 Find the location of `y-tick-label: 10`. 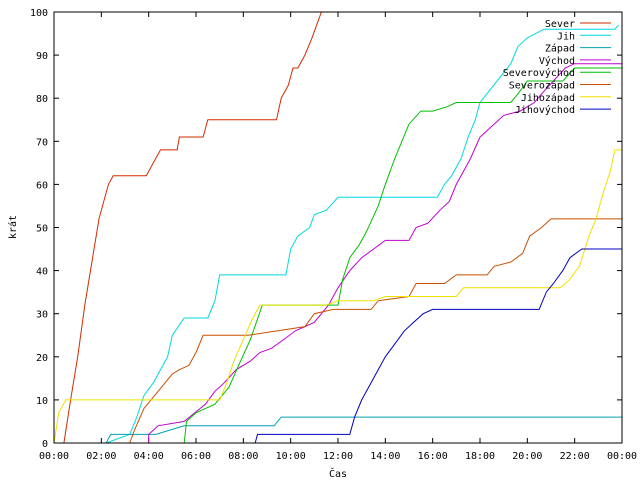

y-tick-label: 10 is located at coordinates (42, 401).